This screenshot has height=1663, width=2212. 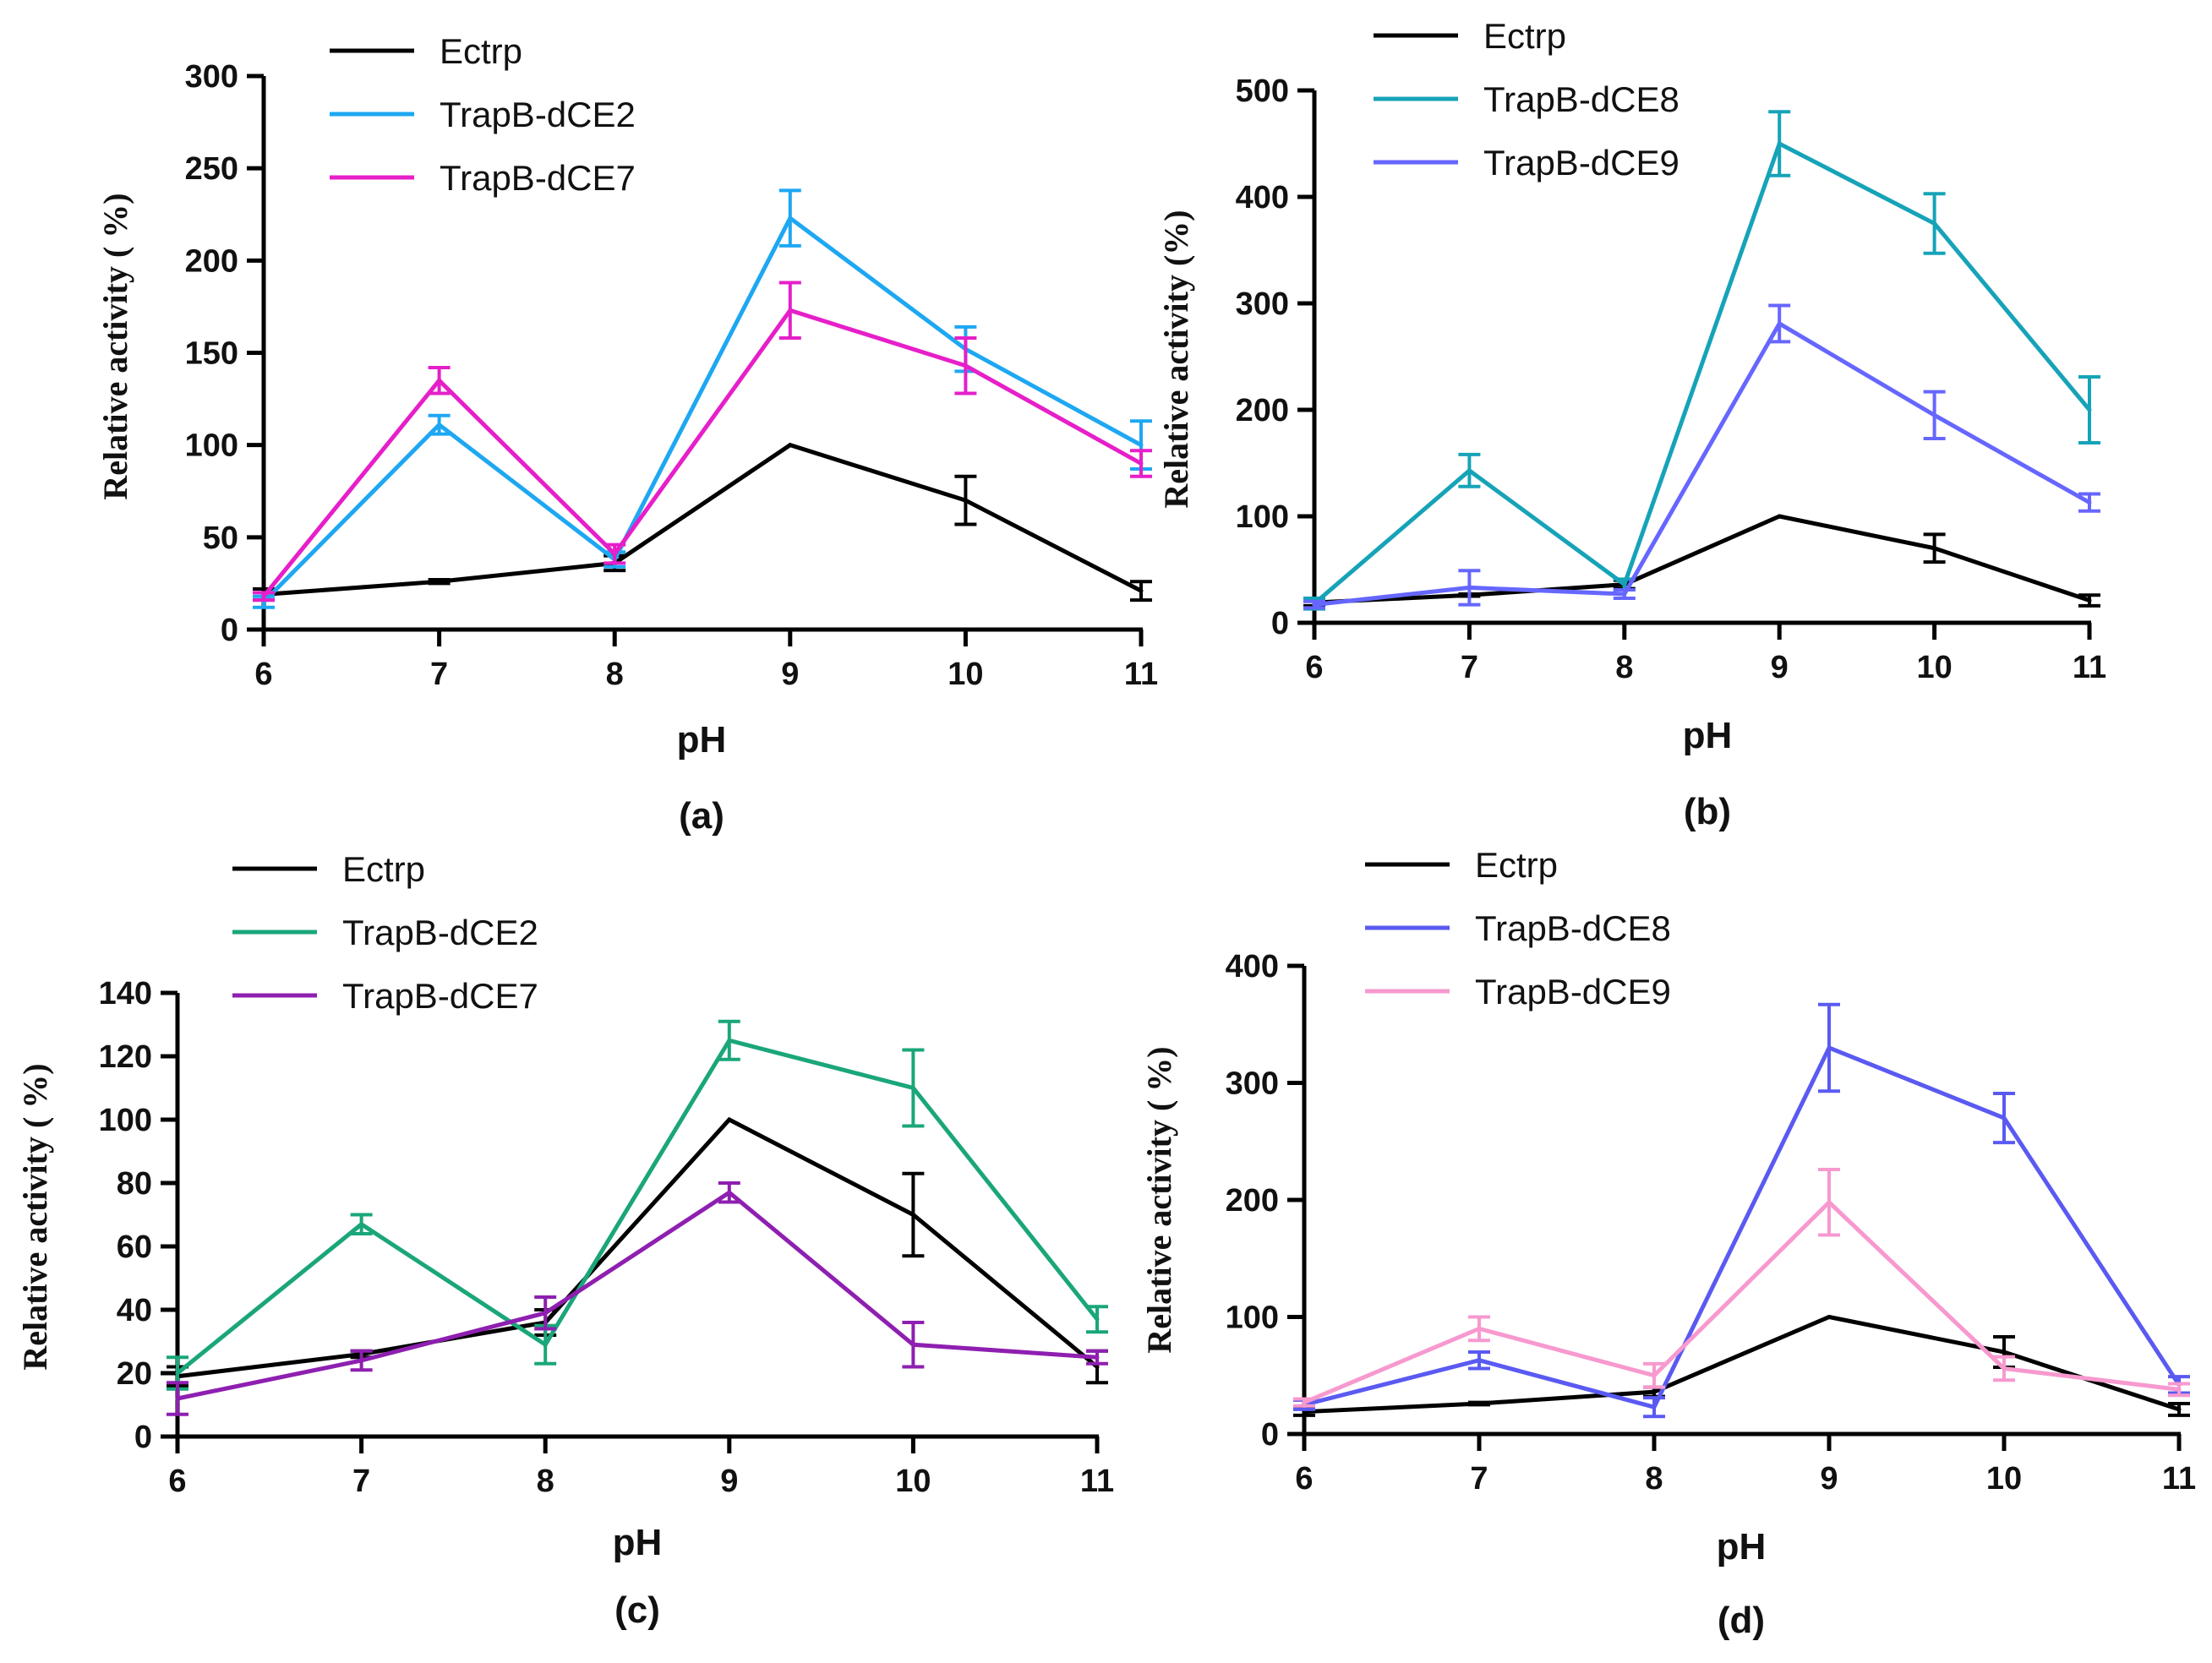 What do you see at coordinates (1581, 163) in the screenshot?
I see `legend-label: TrapB-dCE9` at bounding box center [1581, 163].